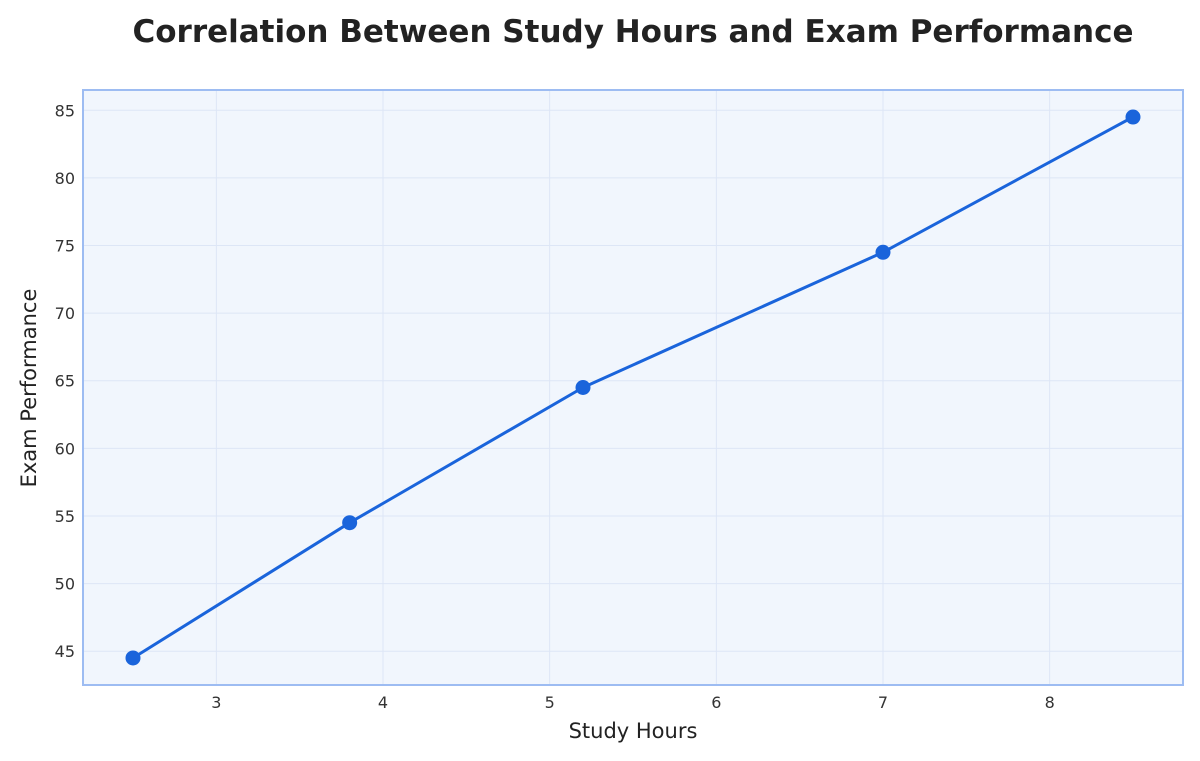  Describe the element at coordinates (29, 388) in the screenshot. I see `y-axis-label: Exam Performance` at that location.